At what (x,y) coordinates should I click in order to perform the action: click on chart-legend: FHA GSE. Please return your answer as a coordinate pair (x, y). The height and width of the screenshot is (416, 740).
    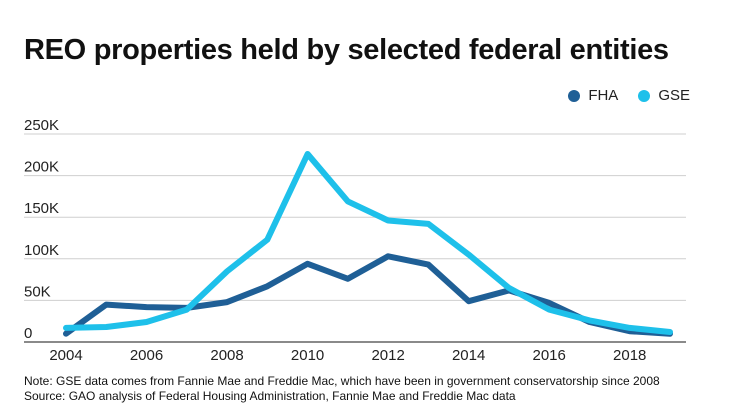
    Looking at the image, I should click on (619, 95).